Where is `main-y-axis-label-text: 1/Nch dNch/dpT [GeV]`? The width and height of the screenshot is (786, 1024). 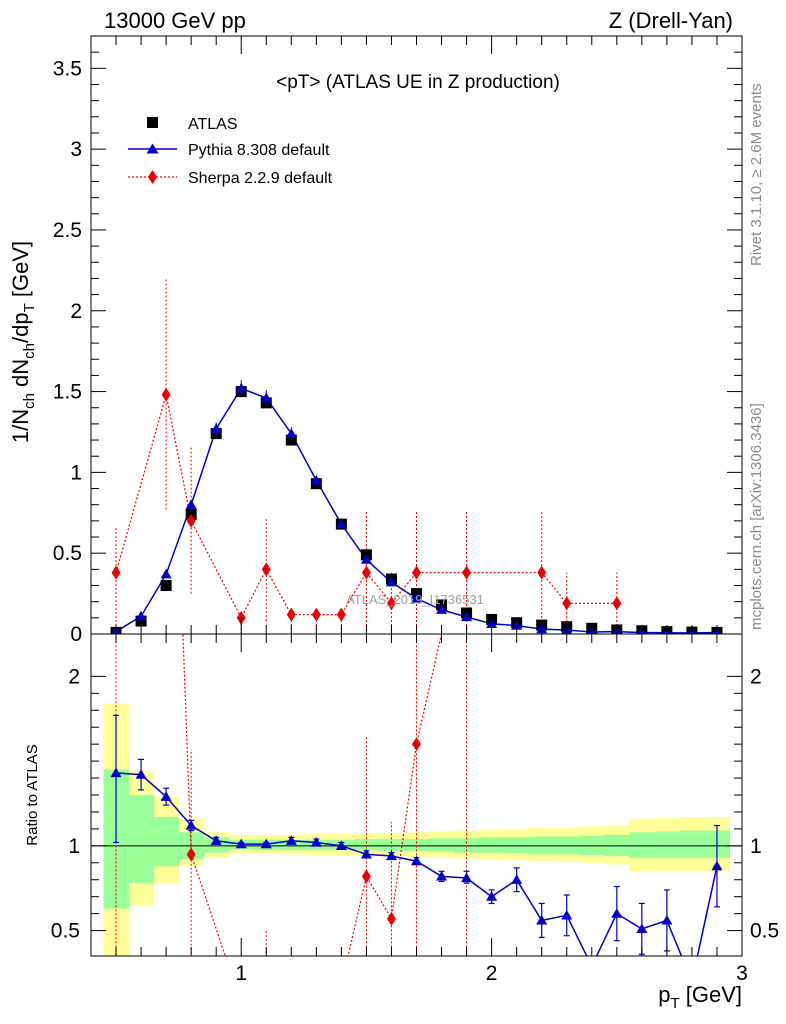 main-y-axis-label-text: 1/Nch dNch/dpT [GeV] is located at coordinates (23, 342).